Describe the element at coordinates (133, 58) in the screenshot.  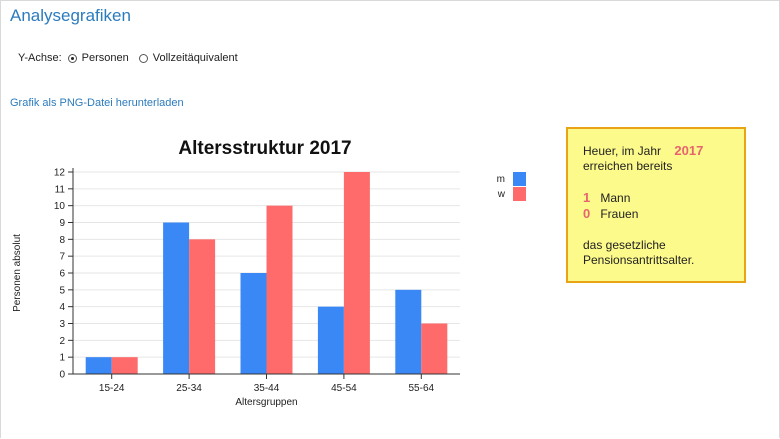
I see `yaxis-selector: Y-Achse: Personen Vollzeitäquivalent` at that location.